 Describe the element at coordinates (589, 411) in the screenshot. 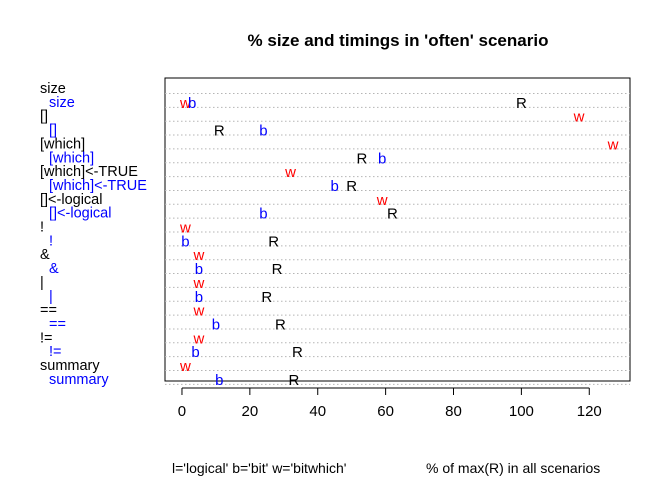

I see `x-tick-label: 120` at that location.